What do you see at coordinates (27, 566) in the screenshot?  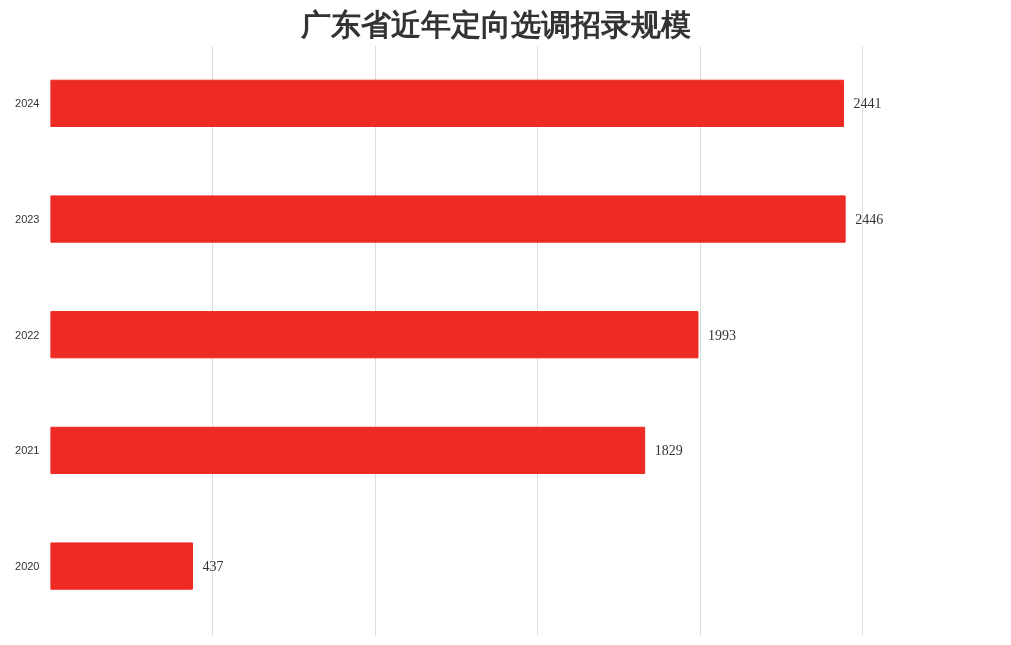 I see `y-tick-label: 2020` at bounding box center [27, 566].